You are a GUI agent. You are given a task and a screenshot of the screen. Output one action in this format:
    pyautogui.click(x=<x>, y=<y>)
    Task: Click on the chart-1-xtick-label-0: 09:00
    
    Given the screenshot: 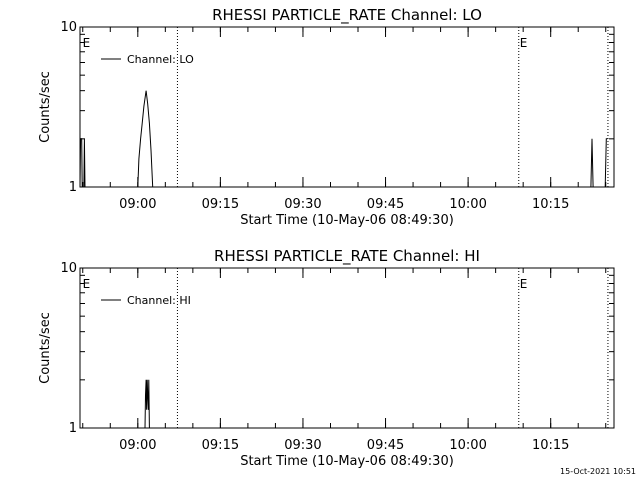 What is the action you would take?
    pyautogui.click(x=137, y=445)
    